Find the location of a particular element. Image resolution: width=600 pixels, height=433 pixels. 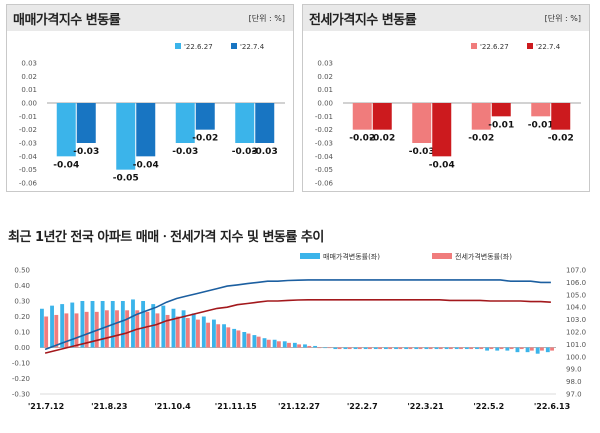

x-axis-date-label: '22.6.13 is located at coordinates (552, 406).